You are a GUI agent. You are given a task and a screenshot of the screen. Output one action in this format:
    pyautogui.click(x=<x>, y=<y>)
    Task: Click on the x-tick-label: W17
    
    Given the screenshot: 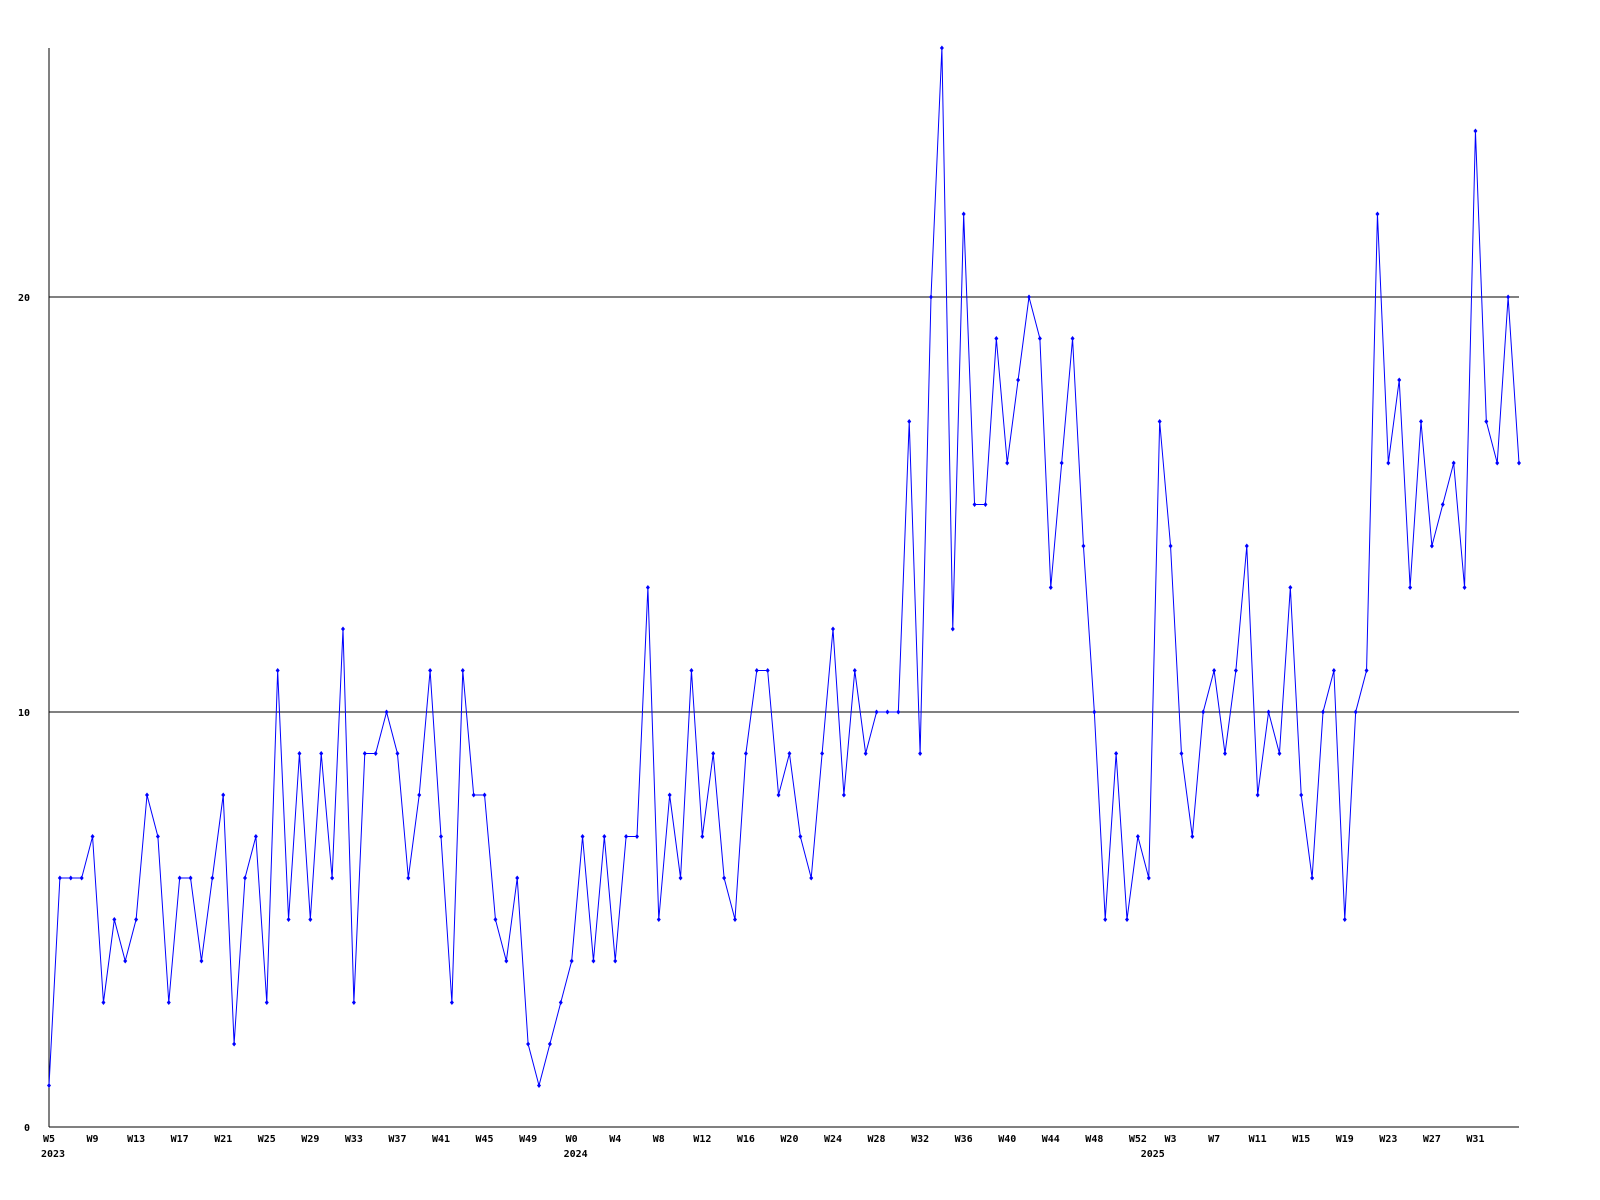 What is the action you would take?
    pyautogui.click(x=180, y=1139)
    